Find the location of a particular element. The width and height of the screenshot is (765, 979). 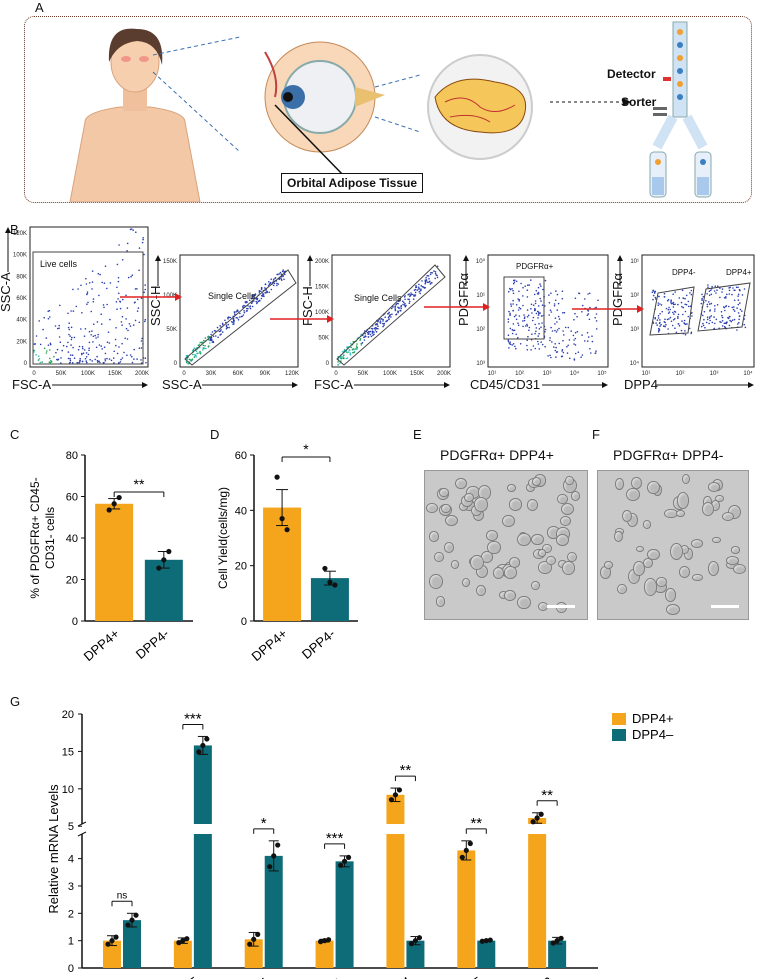

x-tick-label: WNT2 is located at coordinates (535, 976).